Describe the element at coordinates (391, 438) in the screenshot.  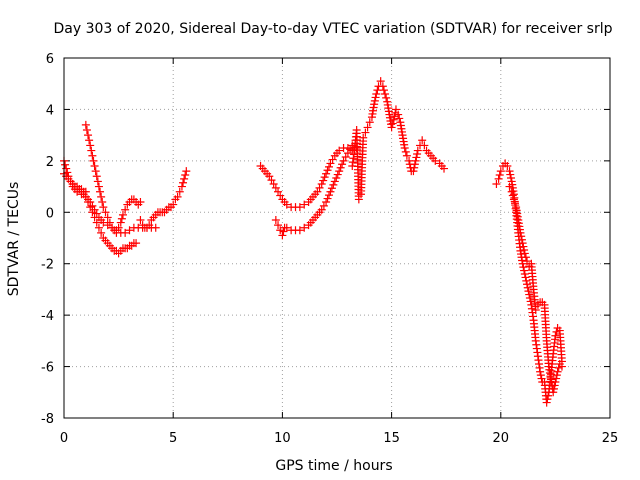
I see `x-tick-label: 15` at that location.